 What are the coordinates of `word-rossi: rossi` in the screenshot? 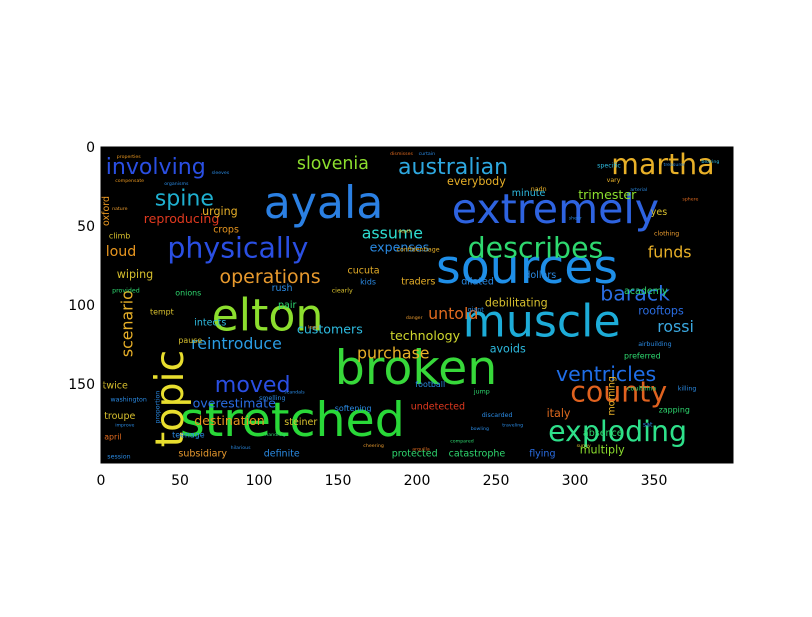 It's located at (675, 326).